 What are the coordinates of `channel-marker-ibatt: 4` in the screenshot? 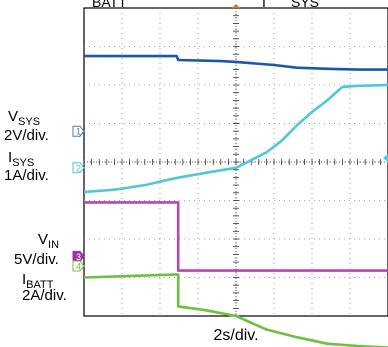 It's located at (78, 266).